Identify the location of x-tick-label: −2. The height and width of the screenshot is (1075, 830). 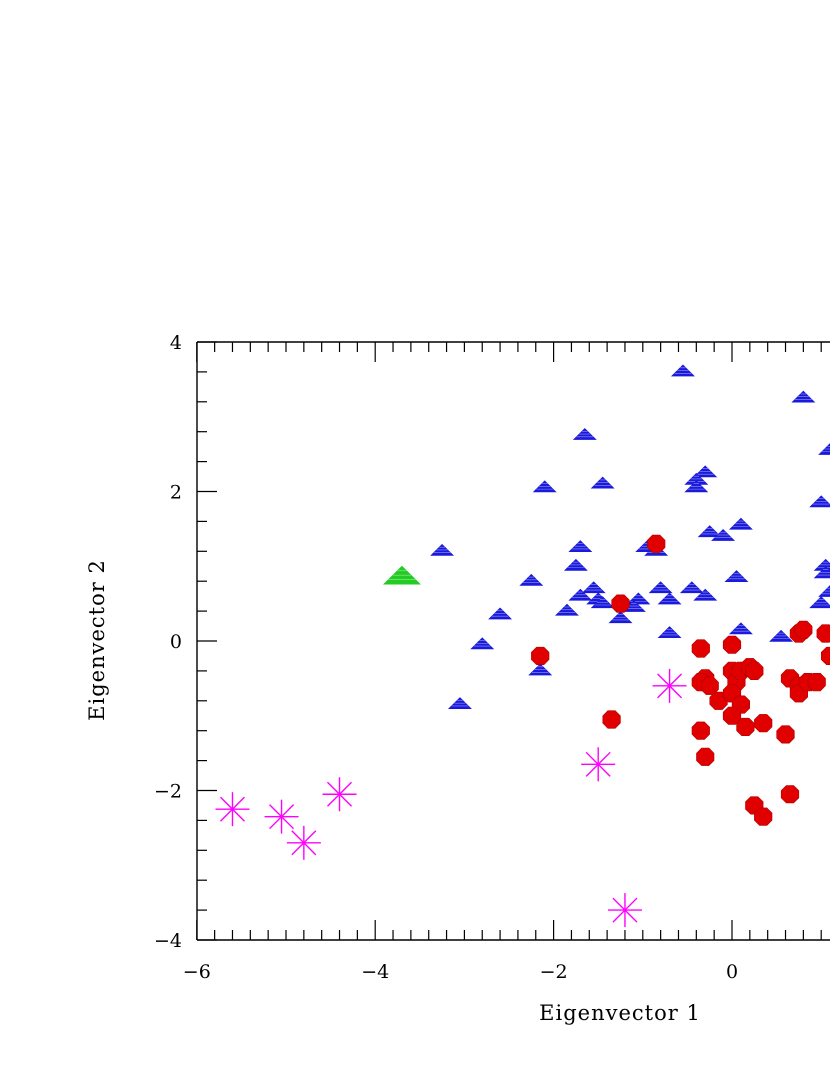
(554, 972).